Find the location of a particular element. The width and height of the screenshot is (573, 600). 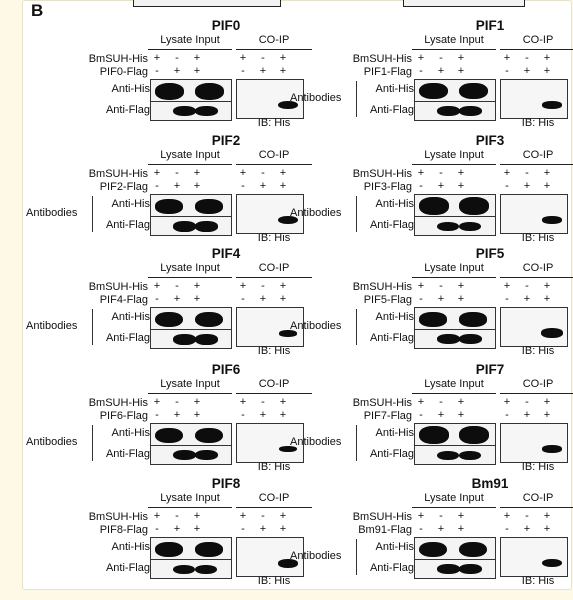

coip-band is located at coordinates (552, 449).